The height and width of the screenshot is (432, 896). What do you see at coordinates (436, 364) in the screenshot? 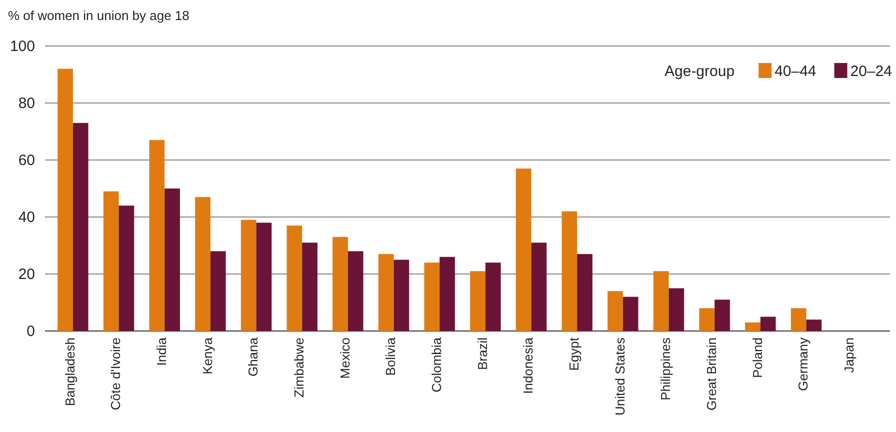
I see `x-tick-label: Colombia` at bounding box center [436, 364].